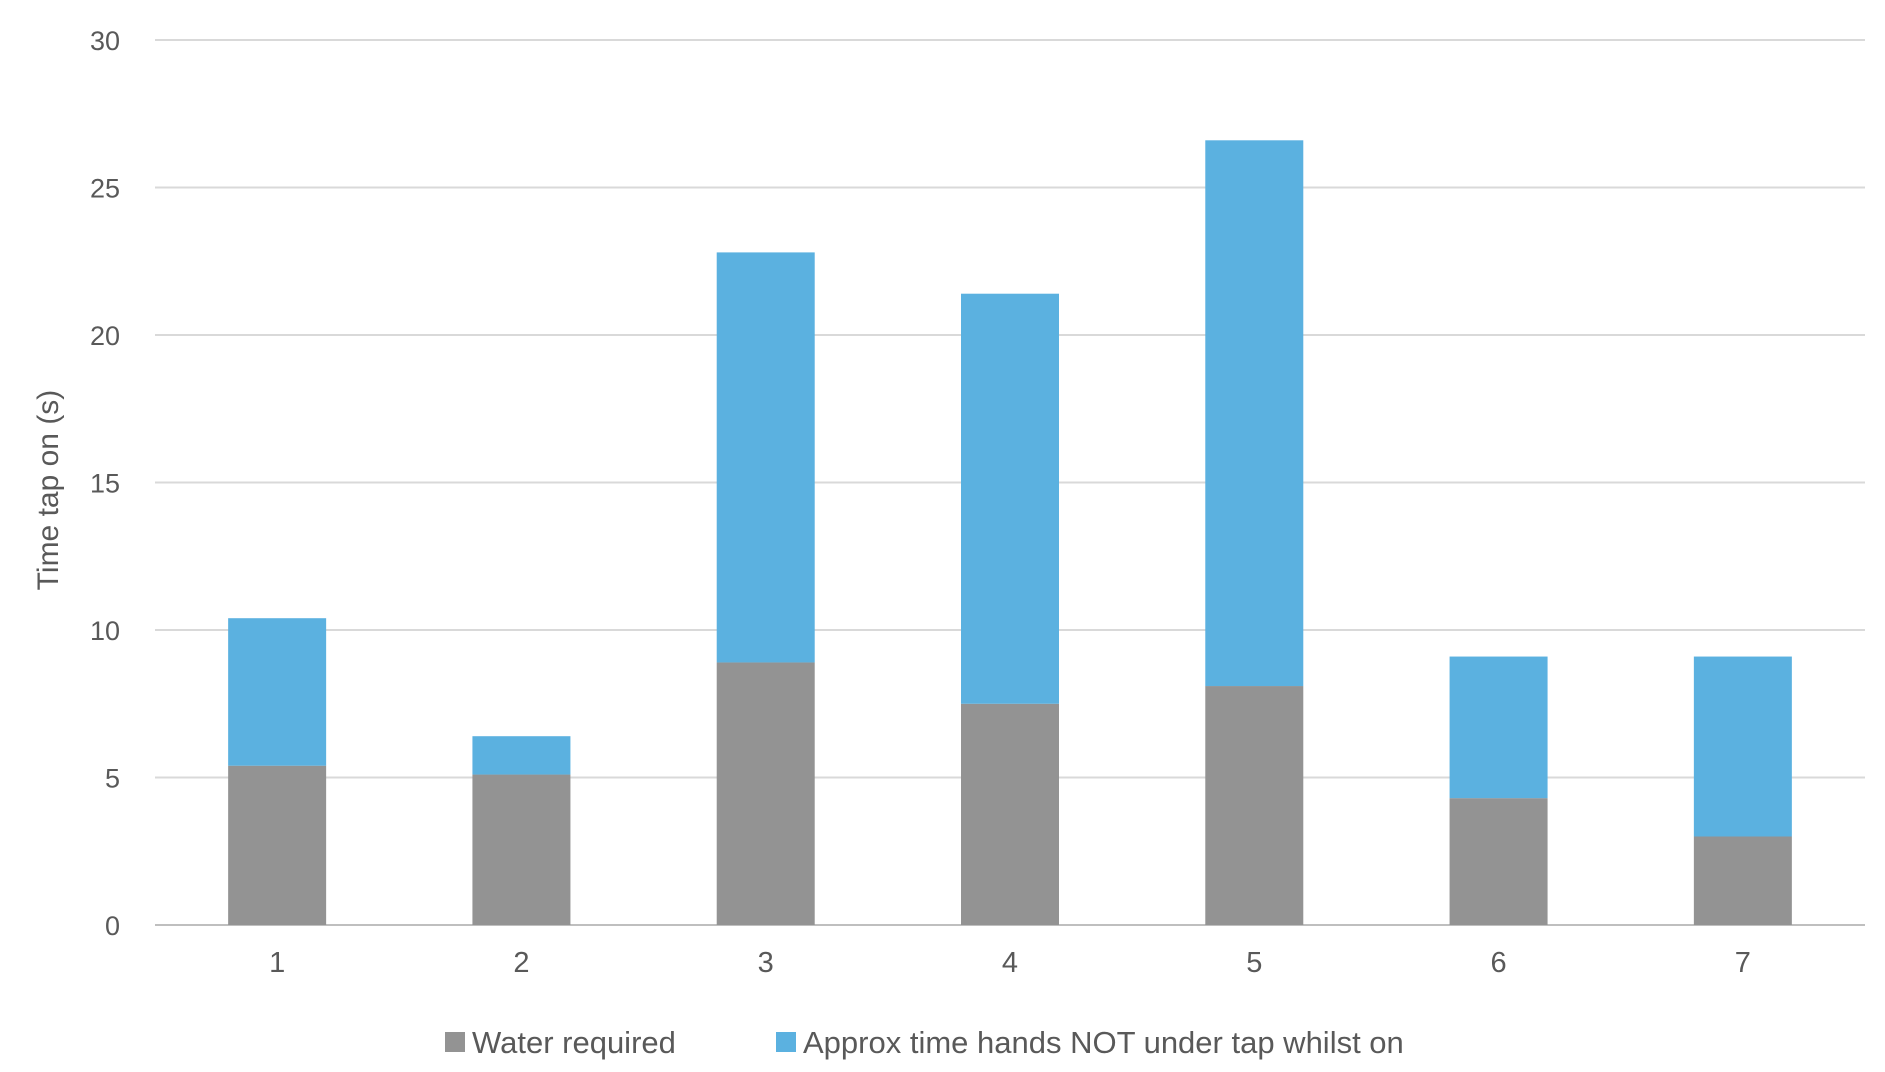 This screenshot has height=1072, width=1885. What do you see at coordinates (112, 779) in the screenshot?
I see `y-tick-label: 5` at bounding box center [112, 779].